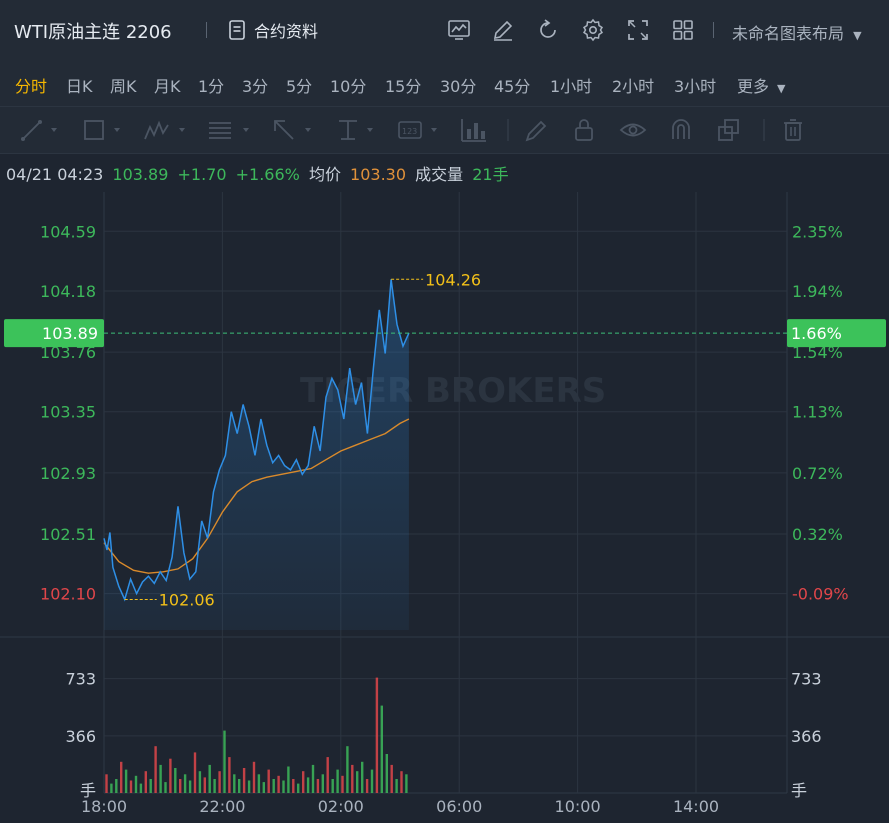 The height and width of the screenshot is (823, 889). Describe the element at coordinates (403, 86) in the screenshot. I see `period-tab-15min: 15分` at that location.